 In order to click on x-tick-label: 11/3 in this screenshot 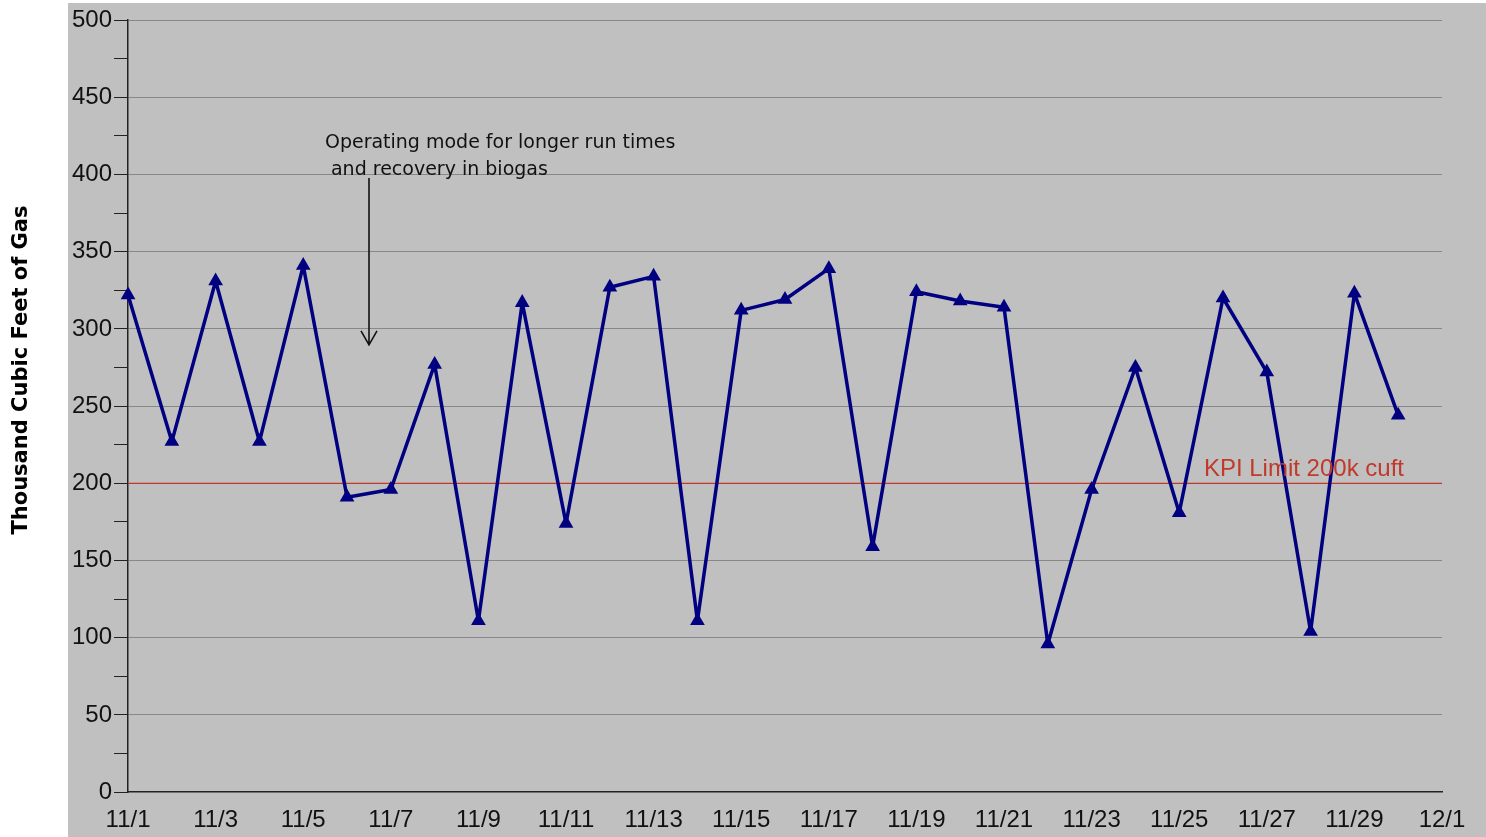, I will do `click(216, 819)`.